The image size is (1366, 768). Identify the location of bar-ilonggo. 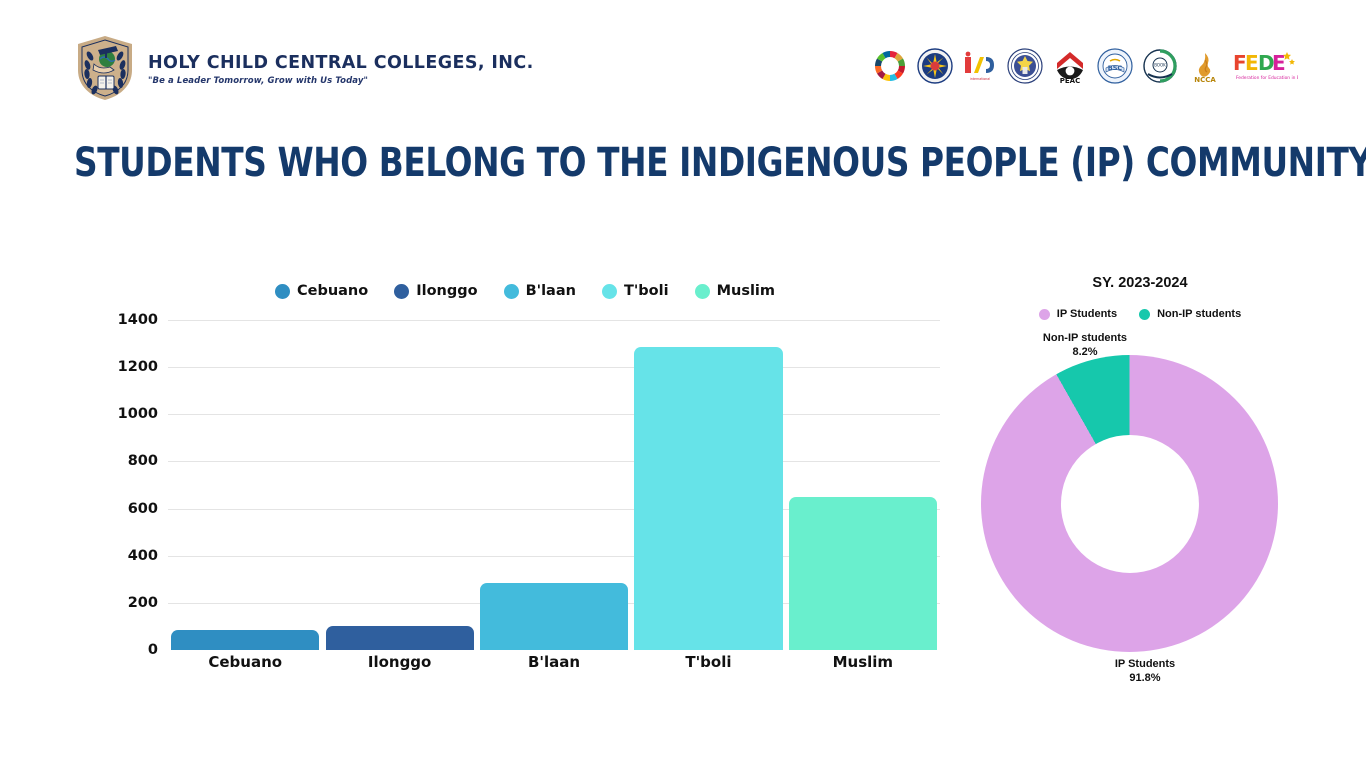
(399, 638).